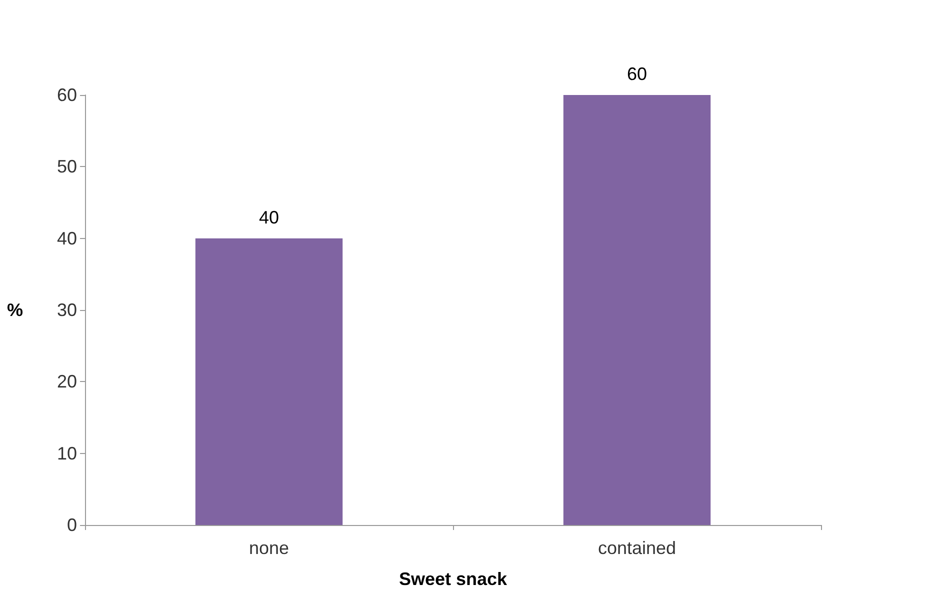 The width and height of the screenshot is (931, 604). Describe the element at coordinates (453, 579) in the screenshot. I see `x-axis-title: Sweet snack` at that location.